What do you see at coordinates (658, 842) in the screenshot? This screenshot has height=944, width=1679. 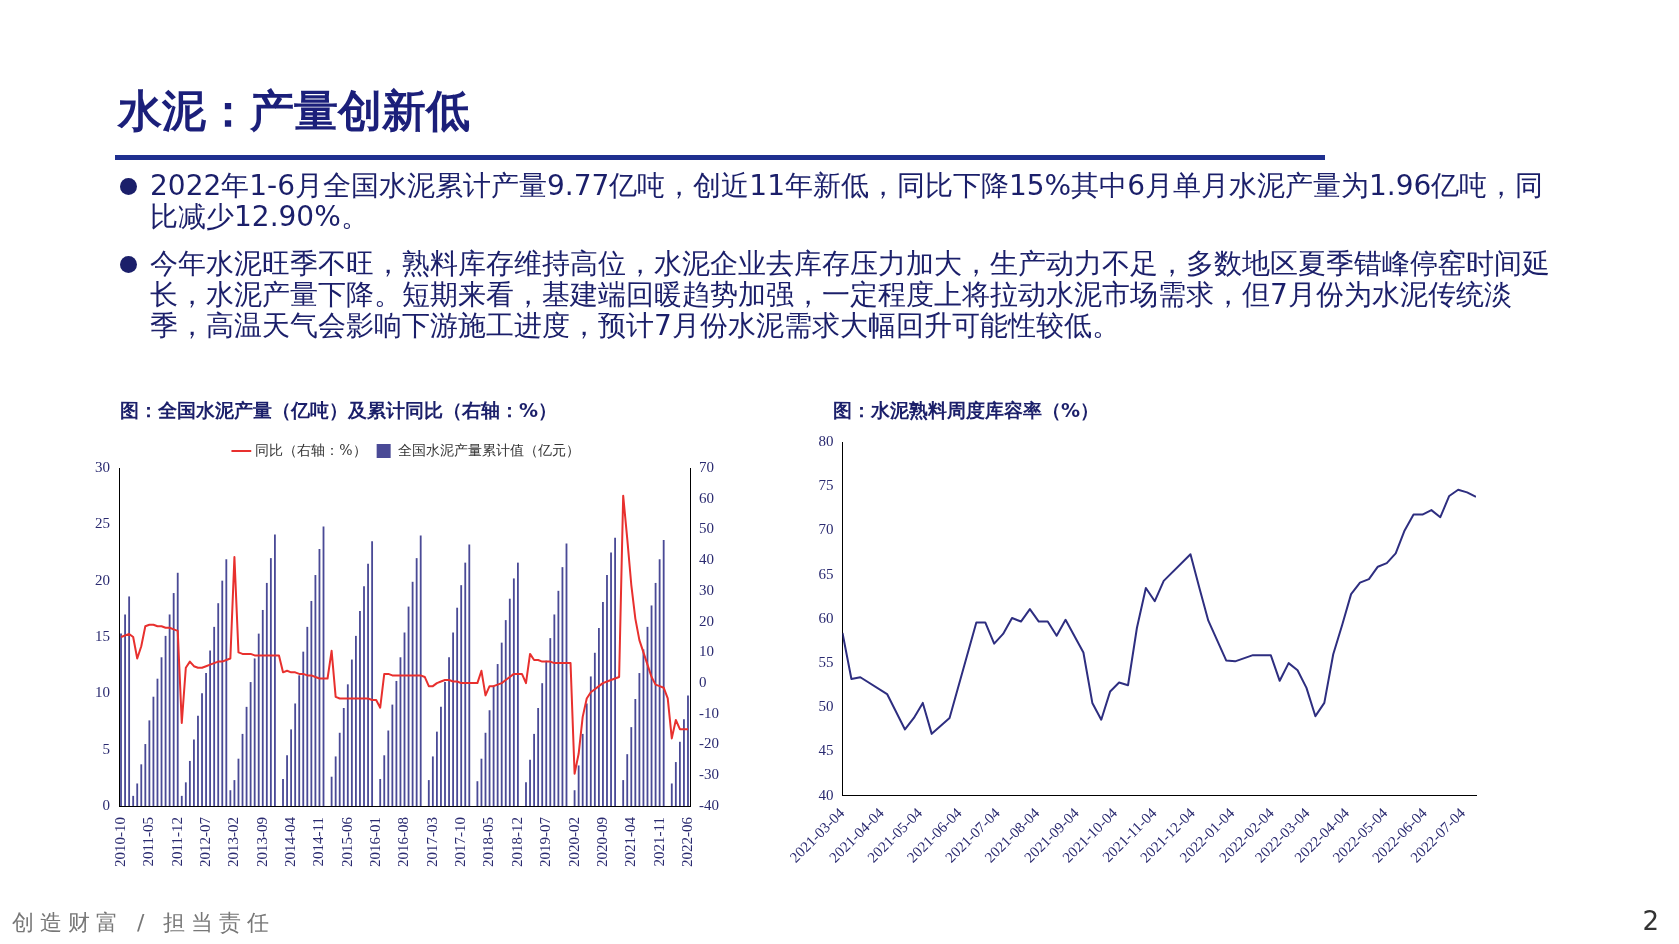 I see `x-tick-label: 2021-11` at bounding box center [658, 842].